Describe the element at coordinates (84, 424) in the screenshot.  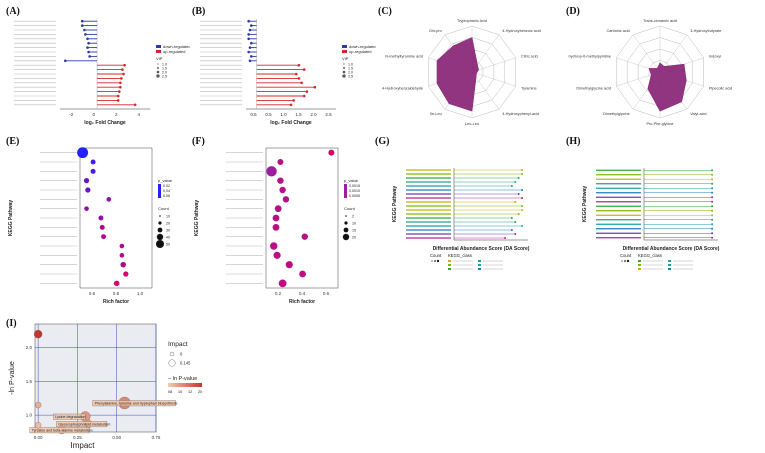
I see `pathway-label: Glycerophospholipid metabolism` at that location.